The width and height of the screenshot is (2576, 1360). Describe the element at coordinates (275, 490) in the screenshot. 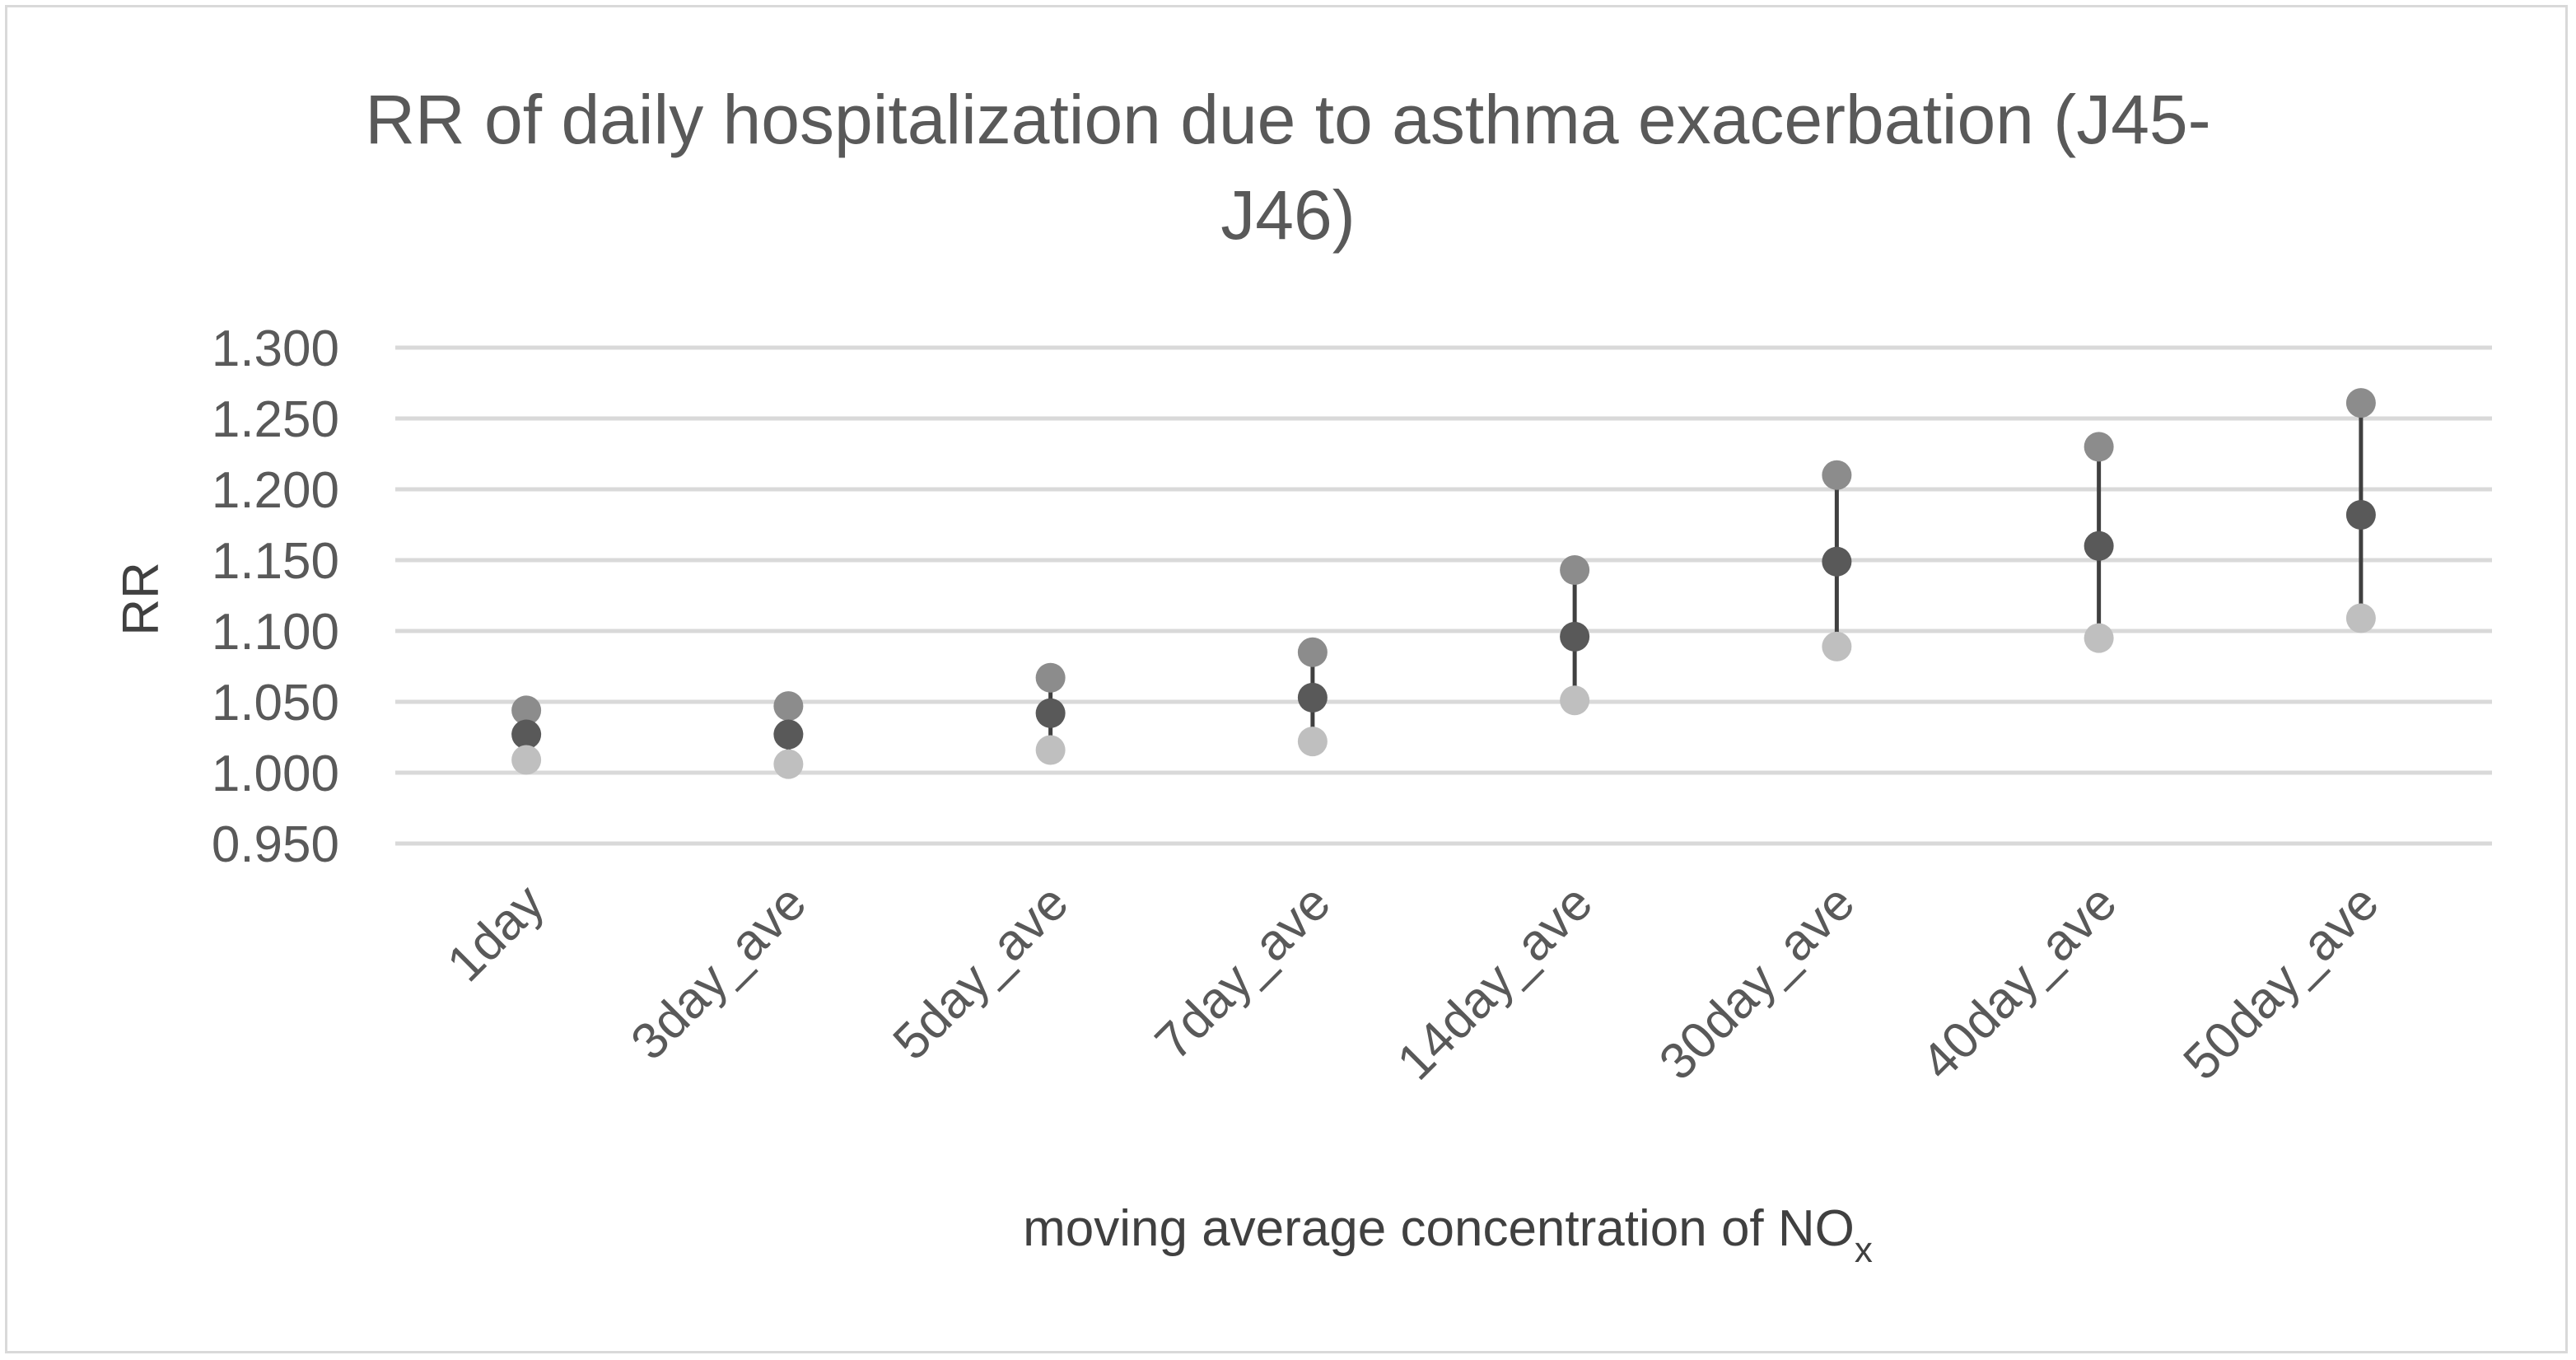

I see `y-tick-label: 1.200` at that location.